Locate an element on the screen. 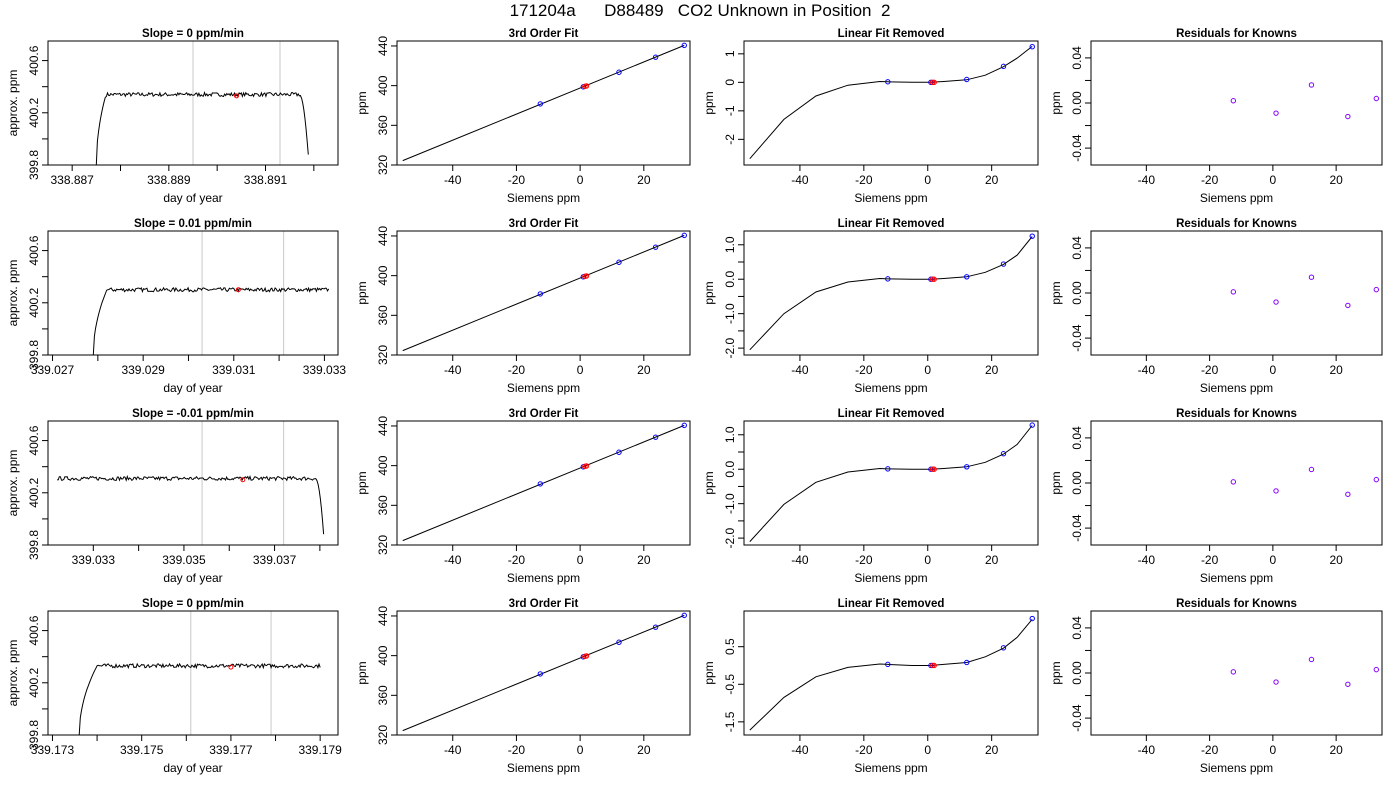 This screenshot has height=805, width=1400. y-tick-label: 1.0 is located at coordinates (730, 434).